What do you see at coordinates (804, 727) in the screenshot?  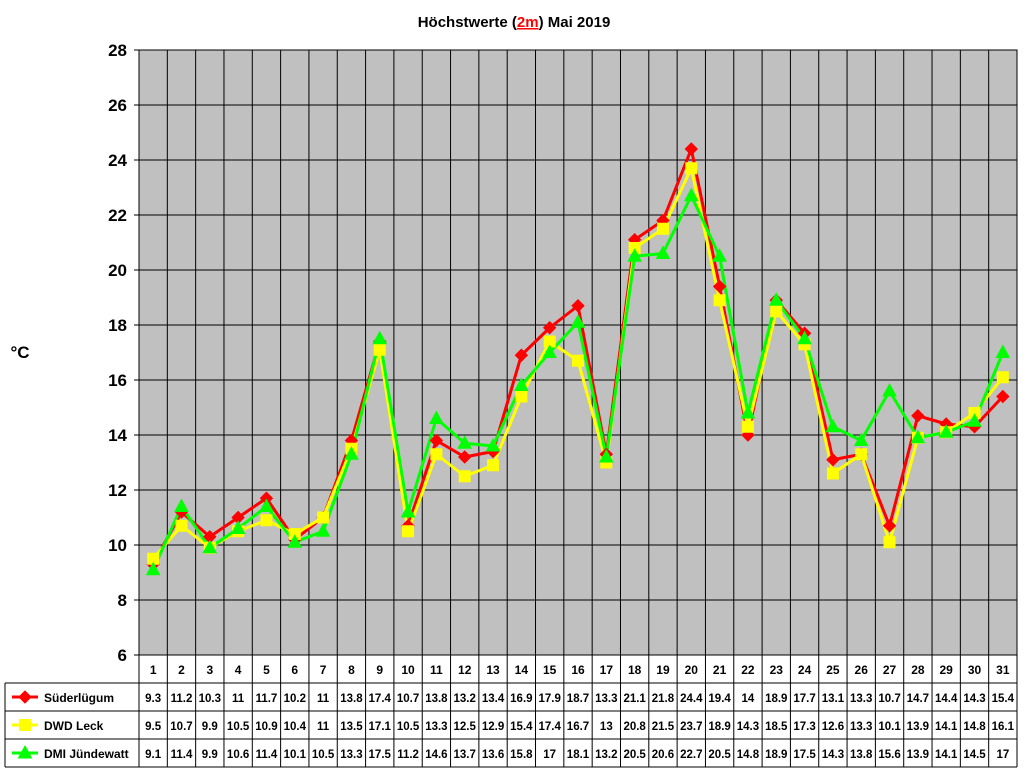 I see `table-value-dwd-leck: 17.3` at bounding box center [804, 727].